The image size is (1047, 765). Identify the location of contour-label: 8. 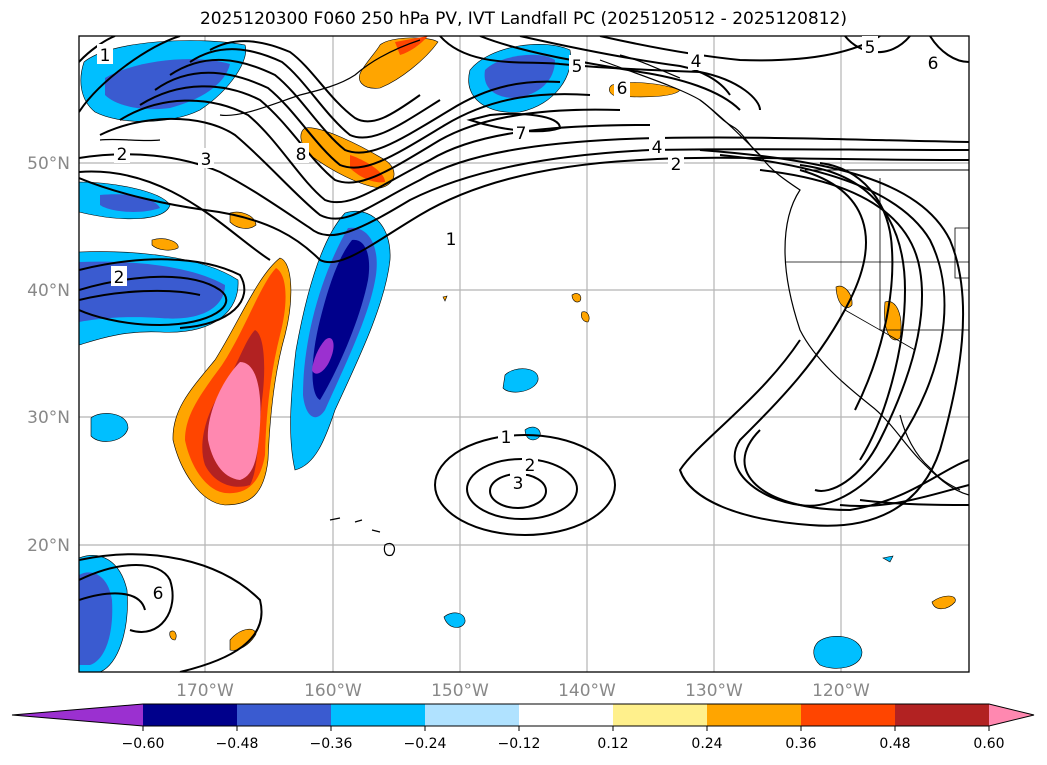
(301, 155).